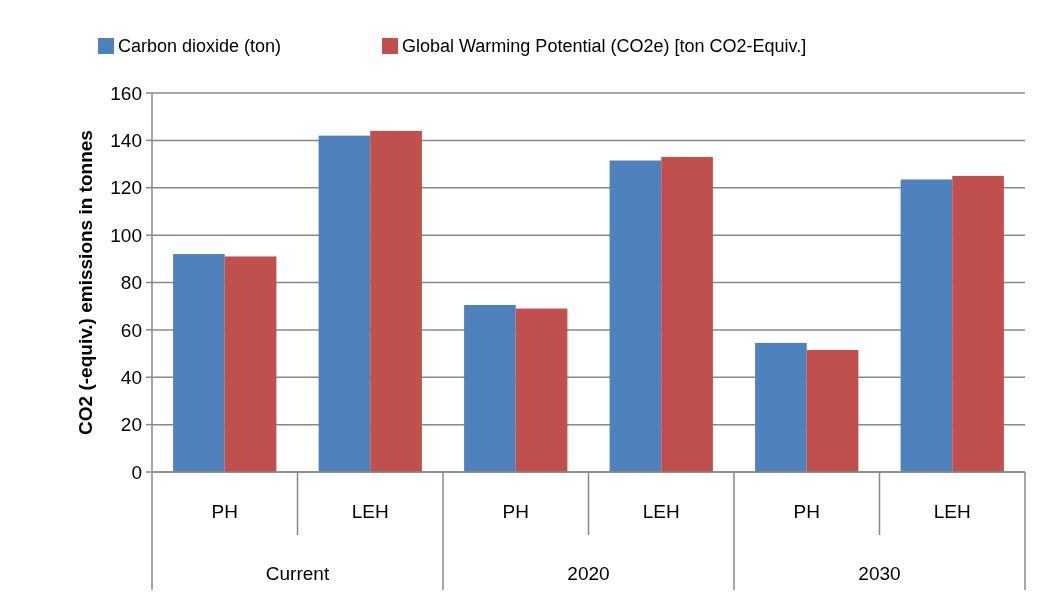  Describe the element at coordinates (131, 283) in the screenshot. I see `y-tick-label: 80` at that location.